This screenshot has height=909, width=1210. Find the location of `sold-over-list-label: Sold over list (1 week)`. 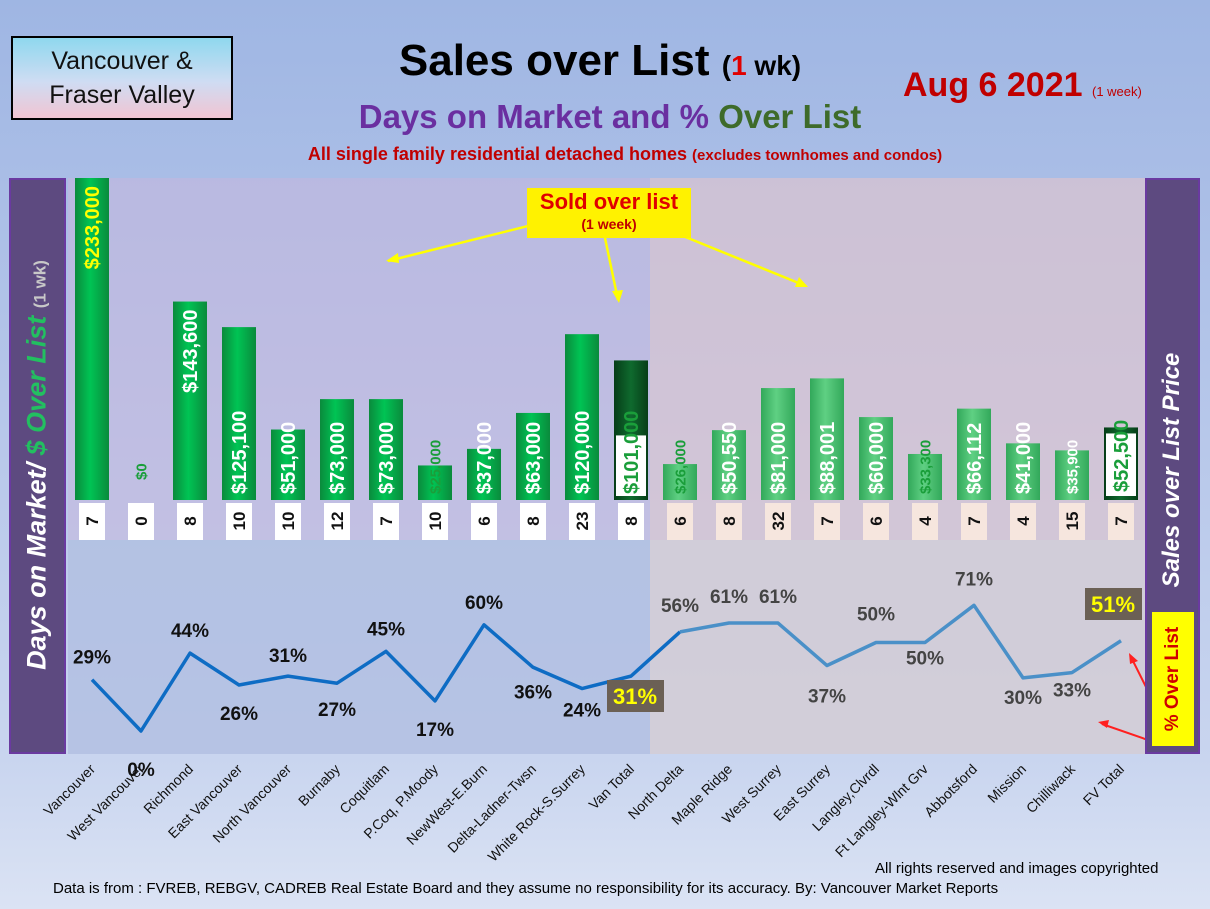

sold-over-list-label: Sold over list (1 week) is located at coordinates (609, 213).